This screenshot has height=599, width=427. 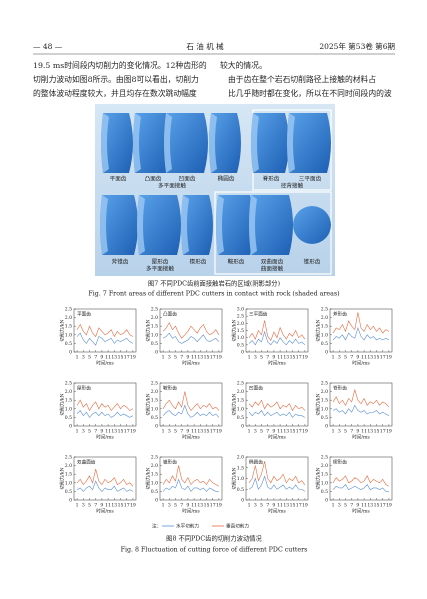 I want to click on group-label: 多平面接触, so click(x=160, y=269).